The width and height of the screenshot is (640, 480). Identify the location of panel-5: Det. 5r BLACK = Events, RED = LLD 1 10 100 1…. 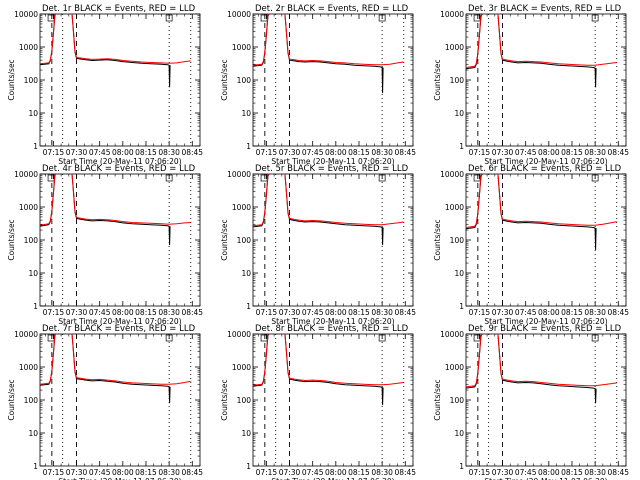
(318, 245).